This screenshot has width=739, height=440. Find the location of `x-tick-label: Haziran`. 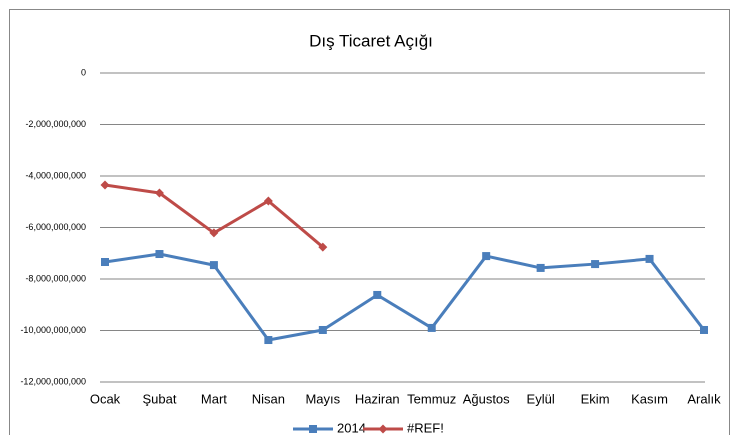

x-tick-label: Haziran is located at coordinates (377, 398).